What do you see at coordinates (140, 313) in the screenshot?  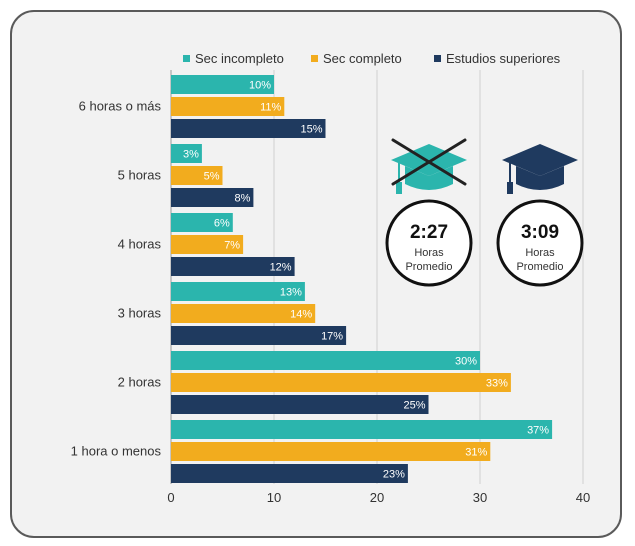 I see `category-label: 3 horas` at bounding box center [140, 313].